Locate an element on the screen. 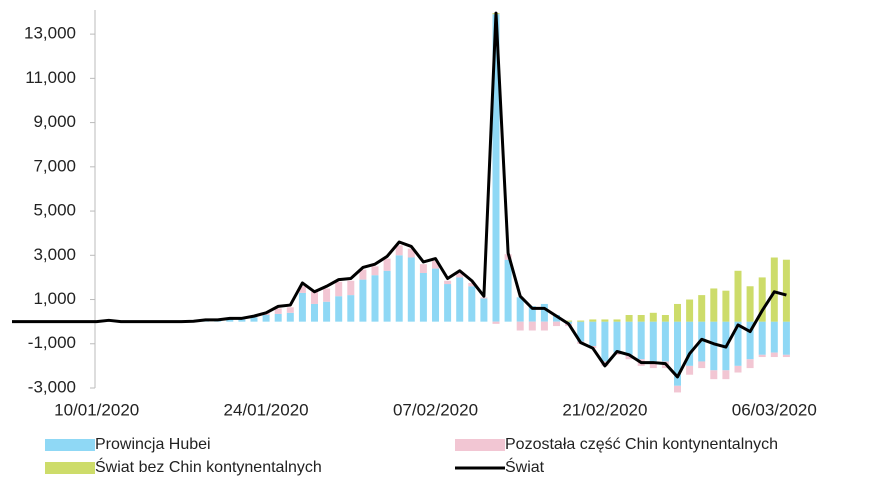 The image size is (874, 481). legend-label: Pozostała część Chin kontynentalnych is located at coordinates (641, 444).